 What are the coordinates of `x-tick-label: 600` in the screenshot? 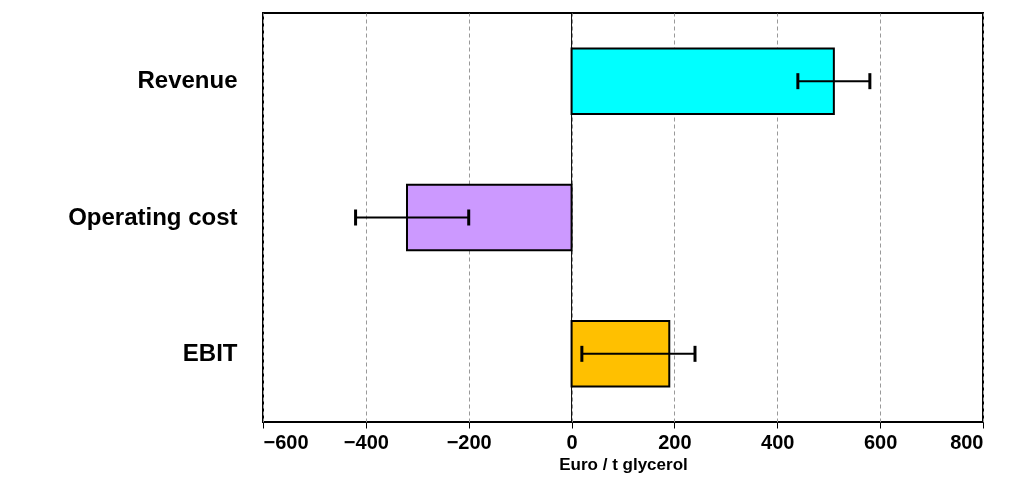 It's located at (880, 441).